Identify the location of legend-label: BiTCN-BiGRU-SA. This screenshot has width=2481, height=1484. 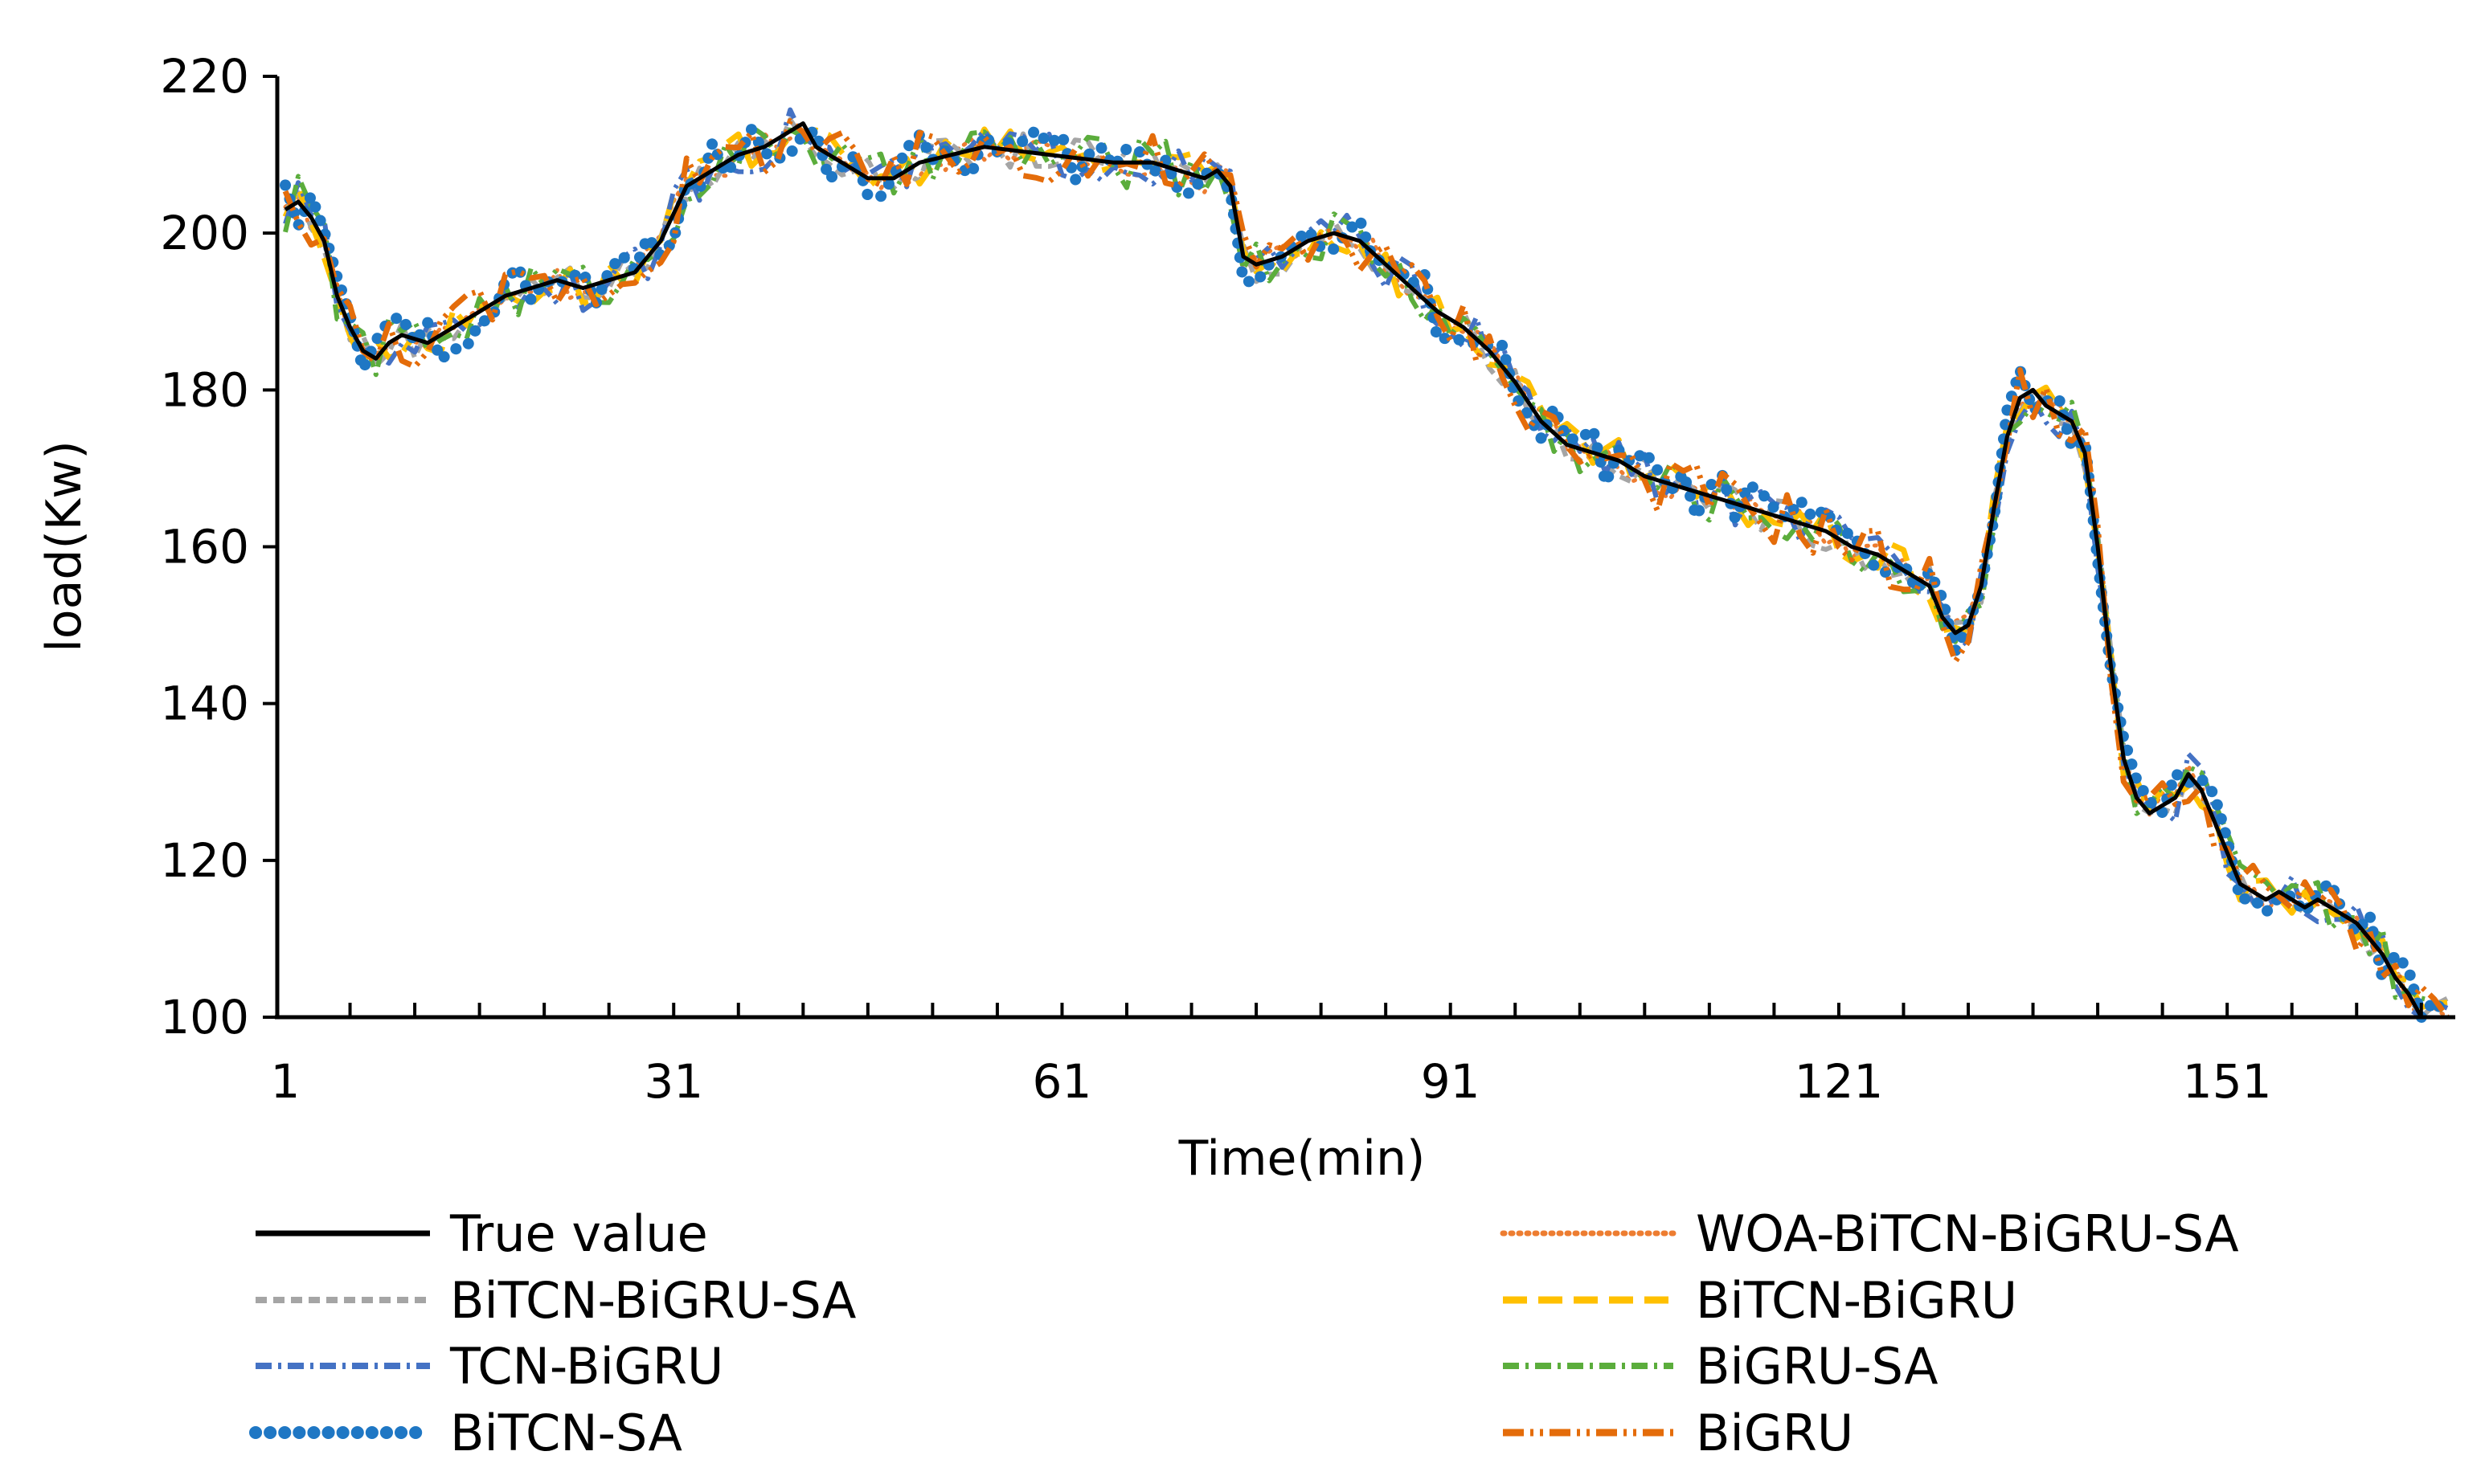
(653, 1300).